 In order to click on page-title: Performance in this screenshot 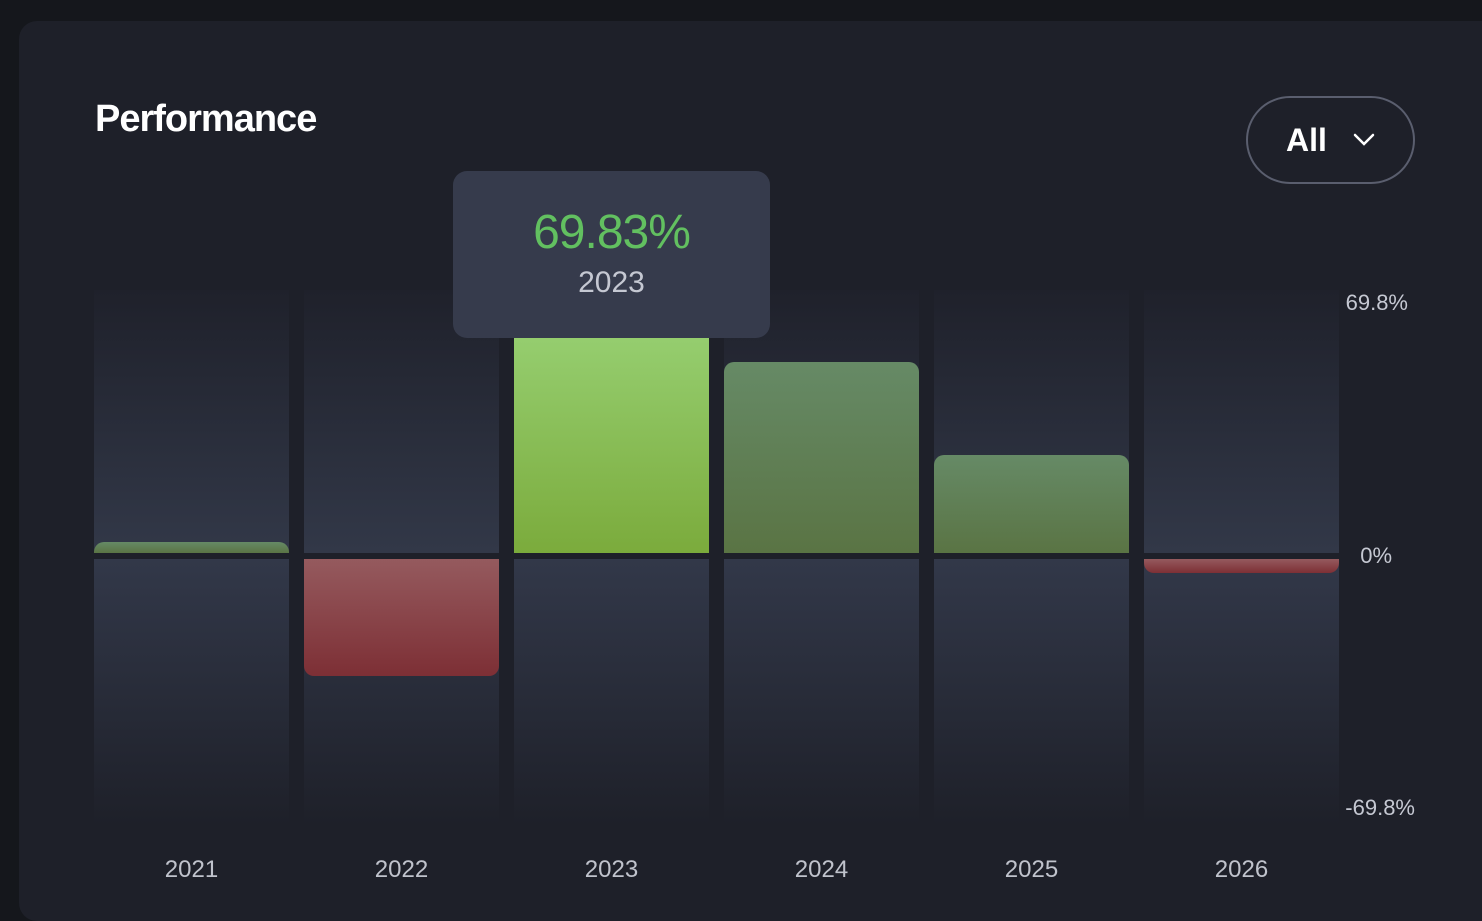, I will do `click(206, 119)`.